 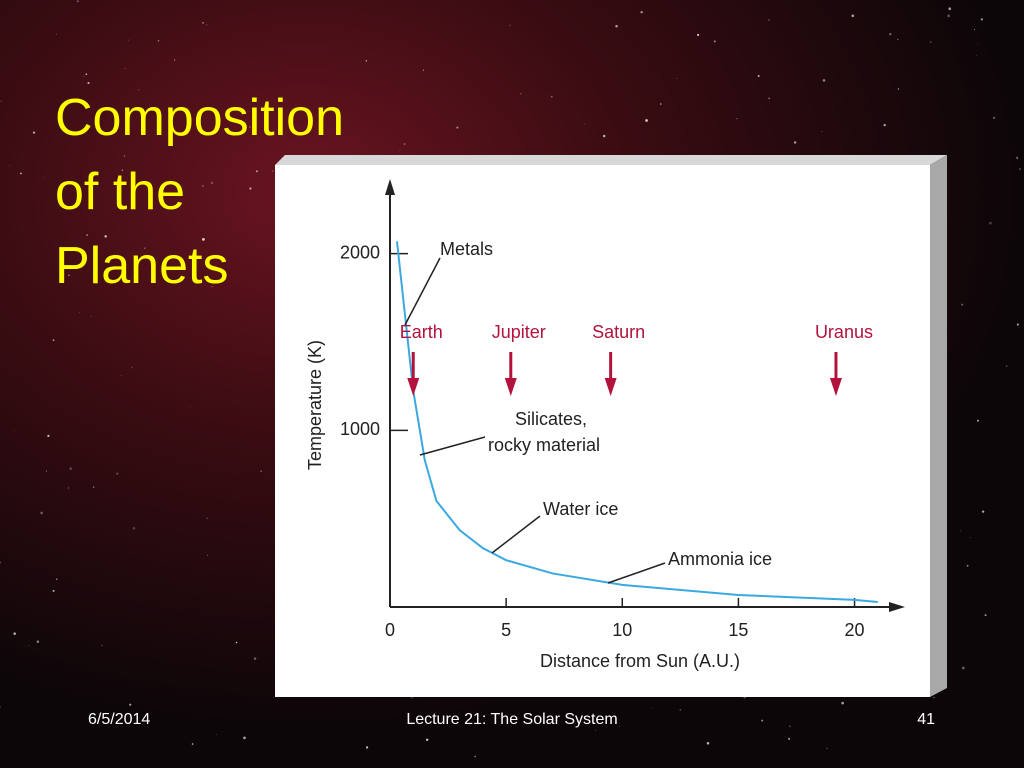 What do you see at coordinates (506, 630) in the screenshot?
I see `x-tick-label: 5` at bounding box center [506, 630].